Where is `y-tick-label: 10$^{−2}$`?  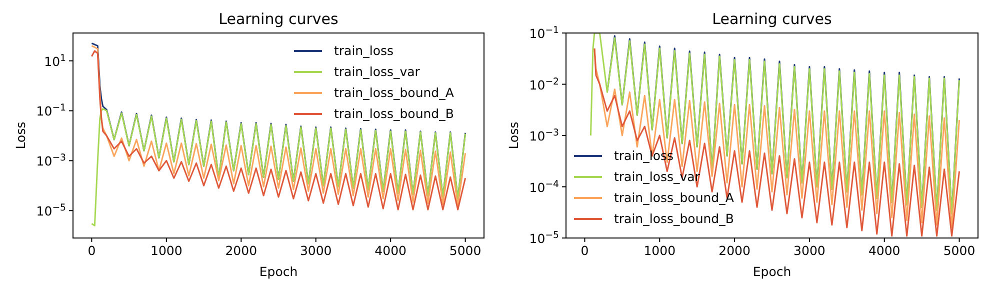
y-tick-label: 10$^{−2}$ is located at coordinates (544, 84).